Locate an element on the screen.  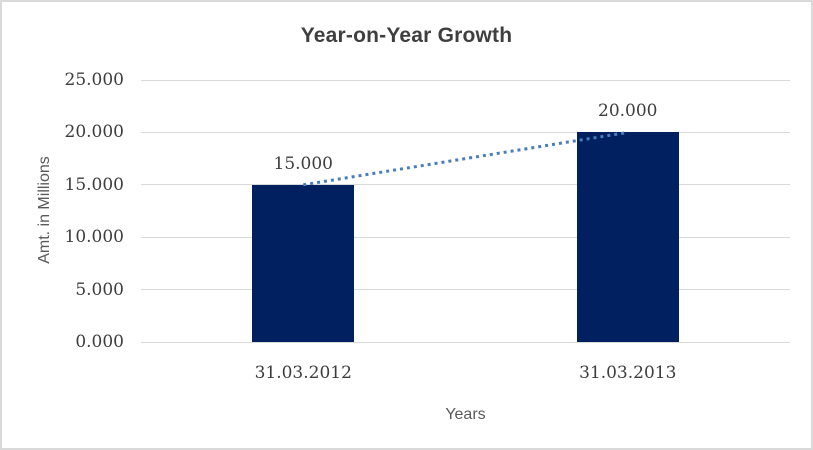
y-tick-label: 5.000 is located at coordinates (99, 289).